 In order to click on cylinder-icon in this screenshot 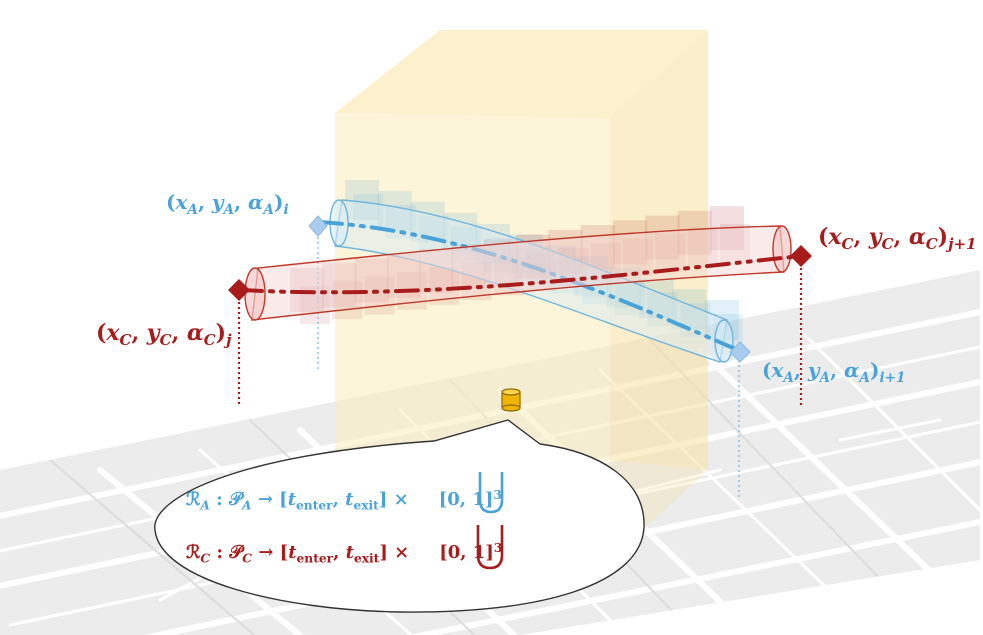, I will do `click(511, 400)`.